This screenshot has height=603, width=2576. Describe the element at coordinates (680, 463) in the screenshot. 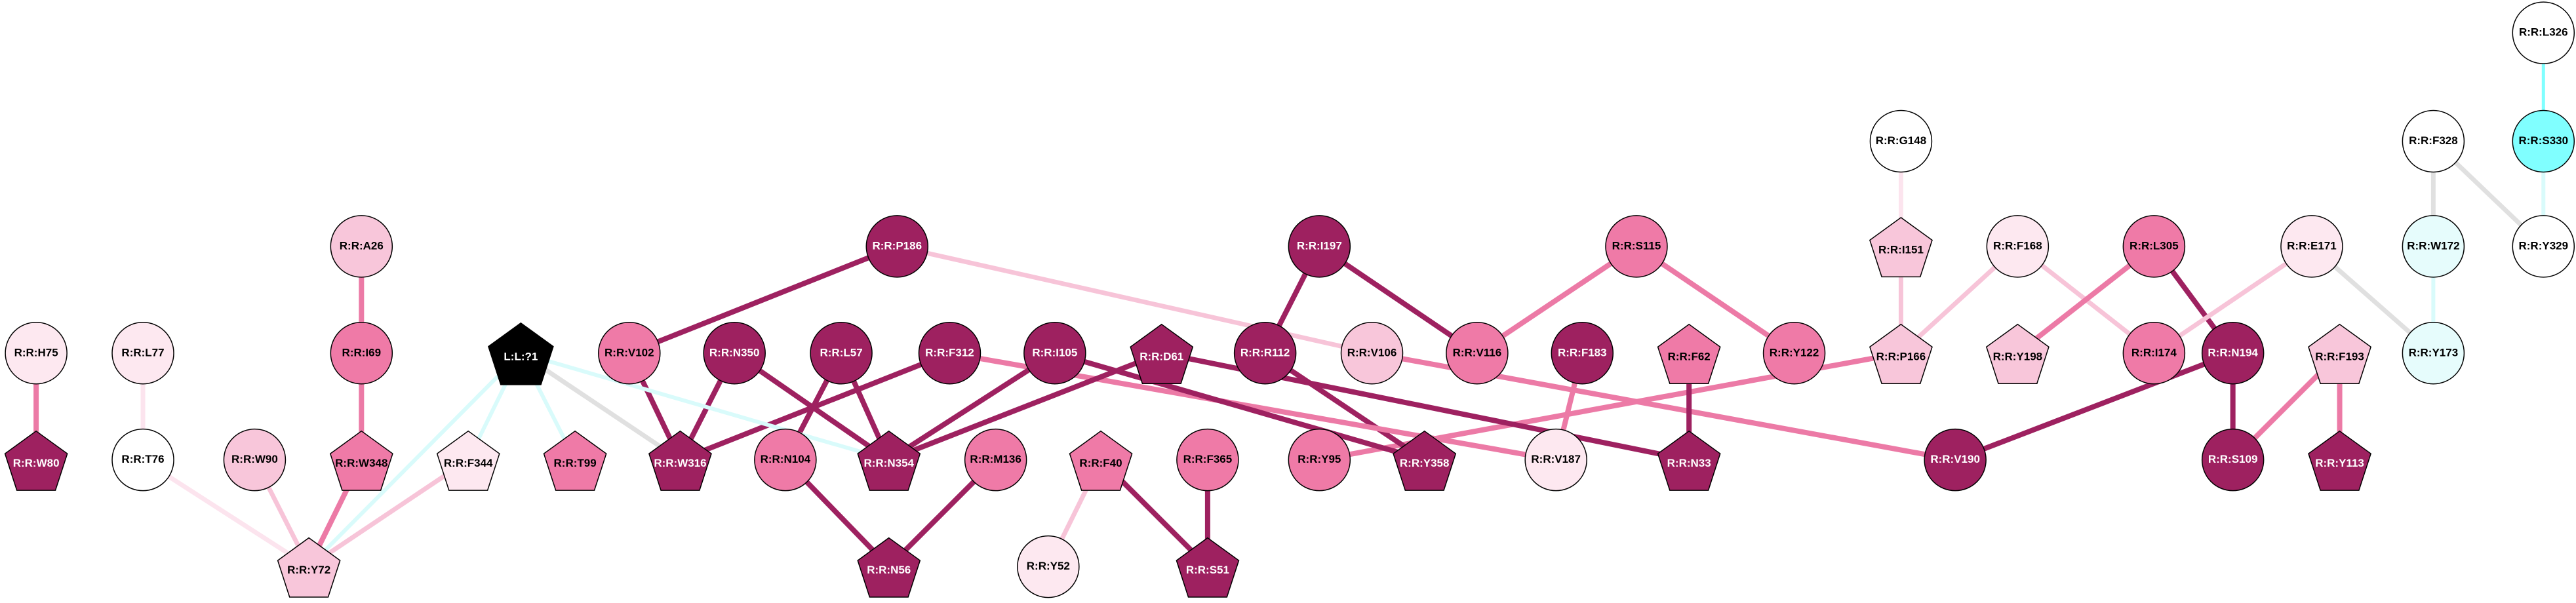

I see `node-label: R:R:W316` at that location.